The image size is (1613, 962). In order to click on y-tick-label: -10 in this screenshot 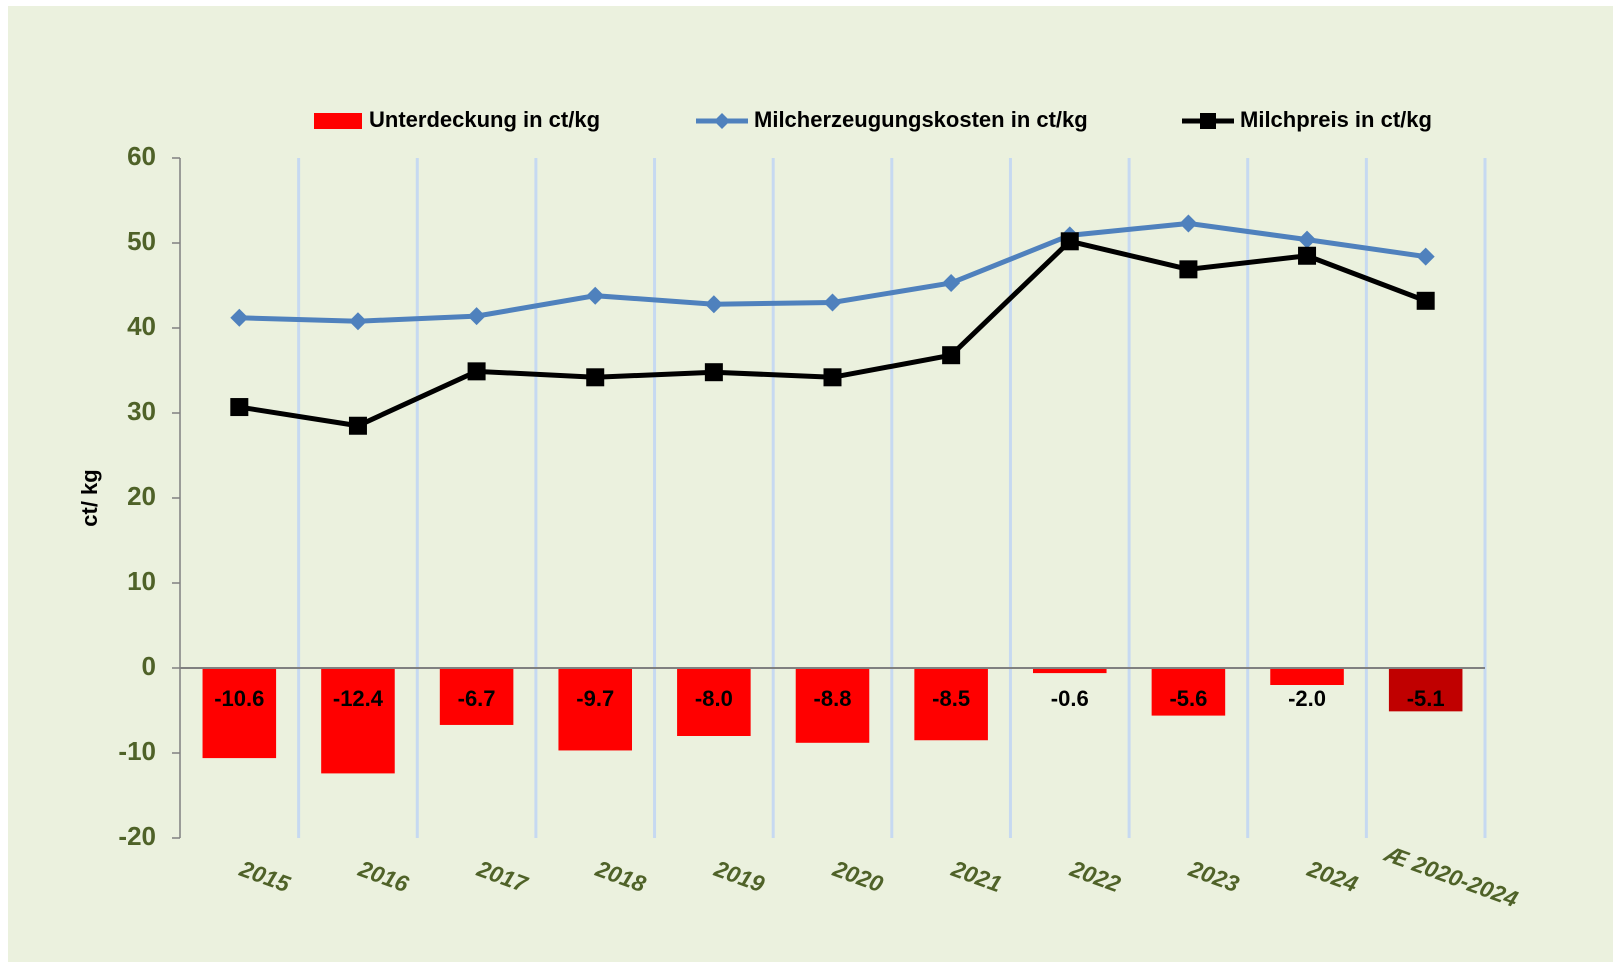, I will do `click(137, 751)`.